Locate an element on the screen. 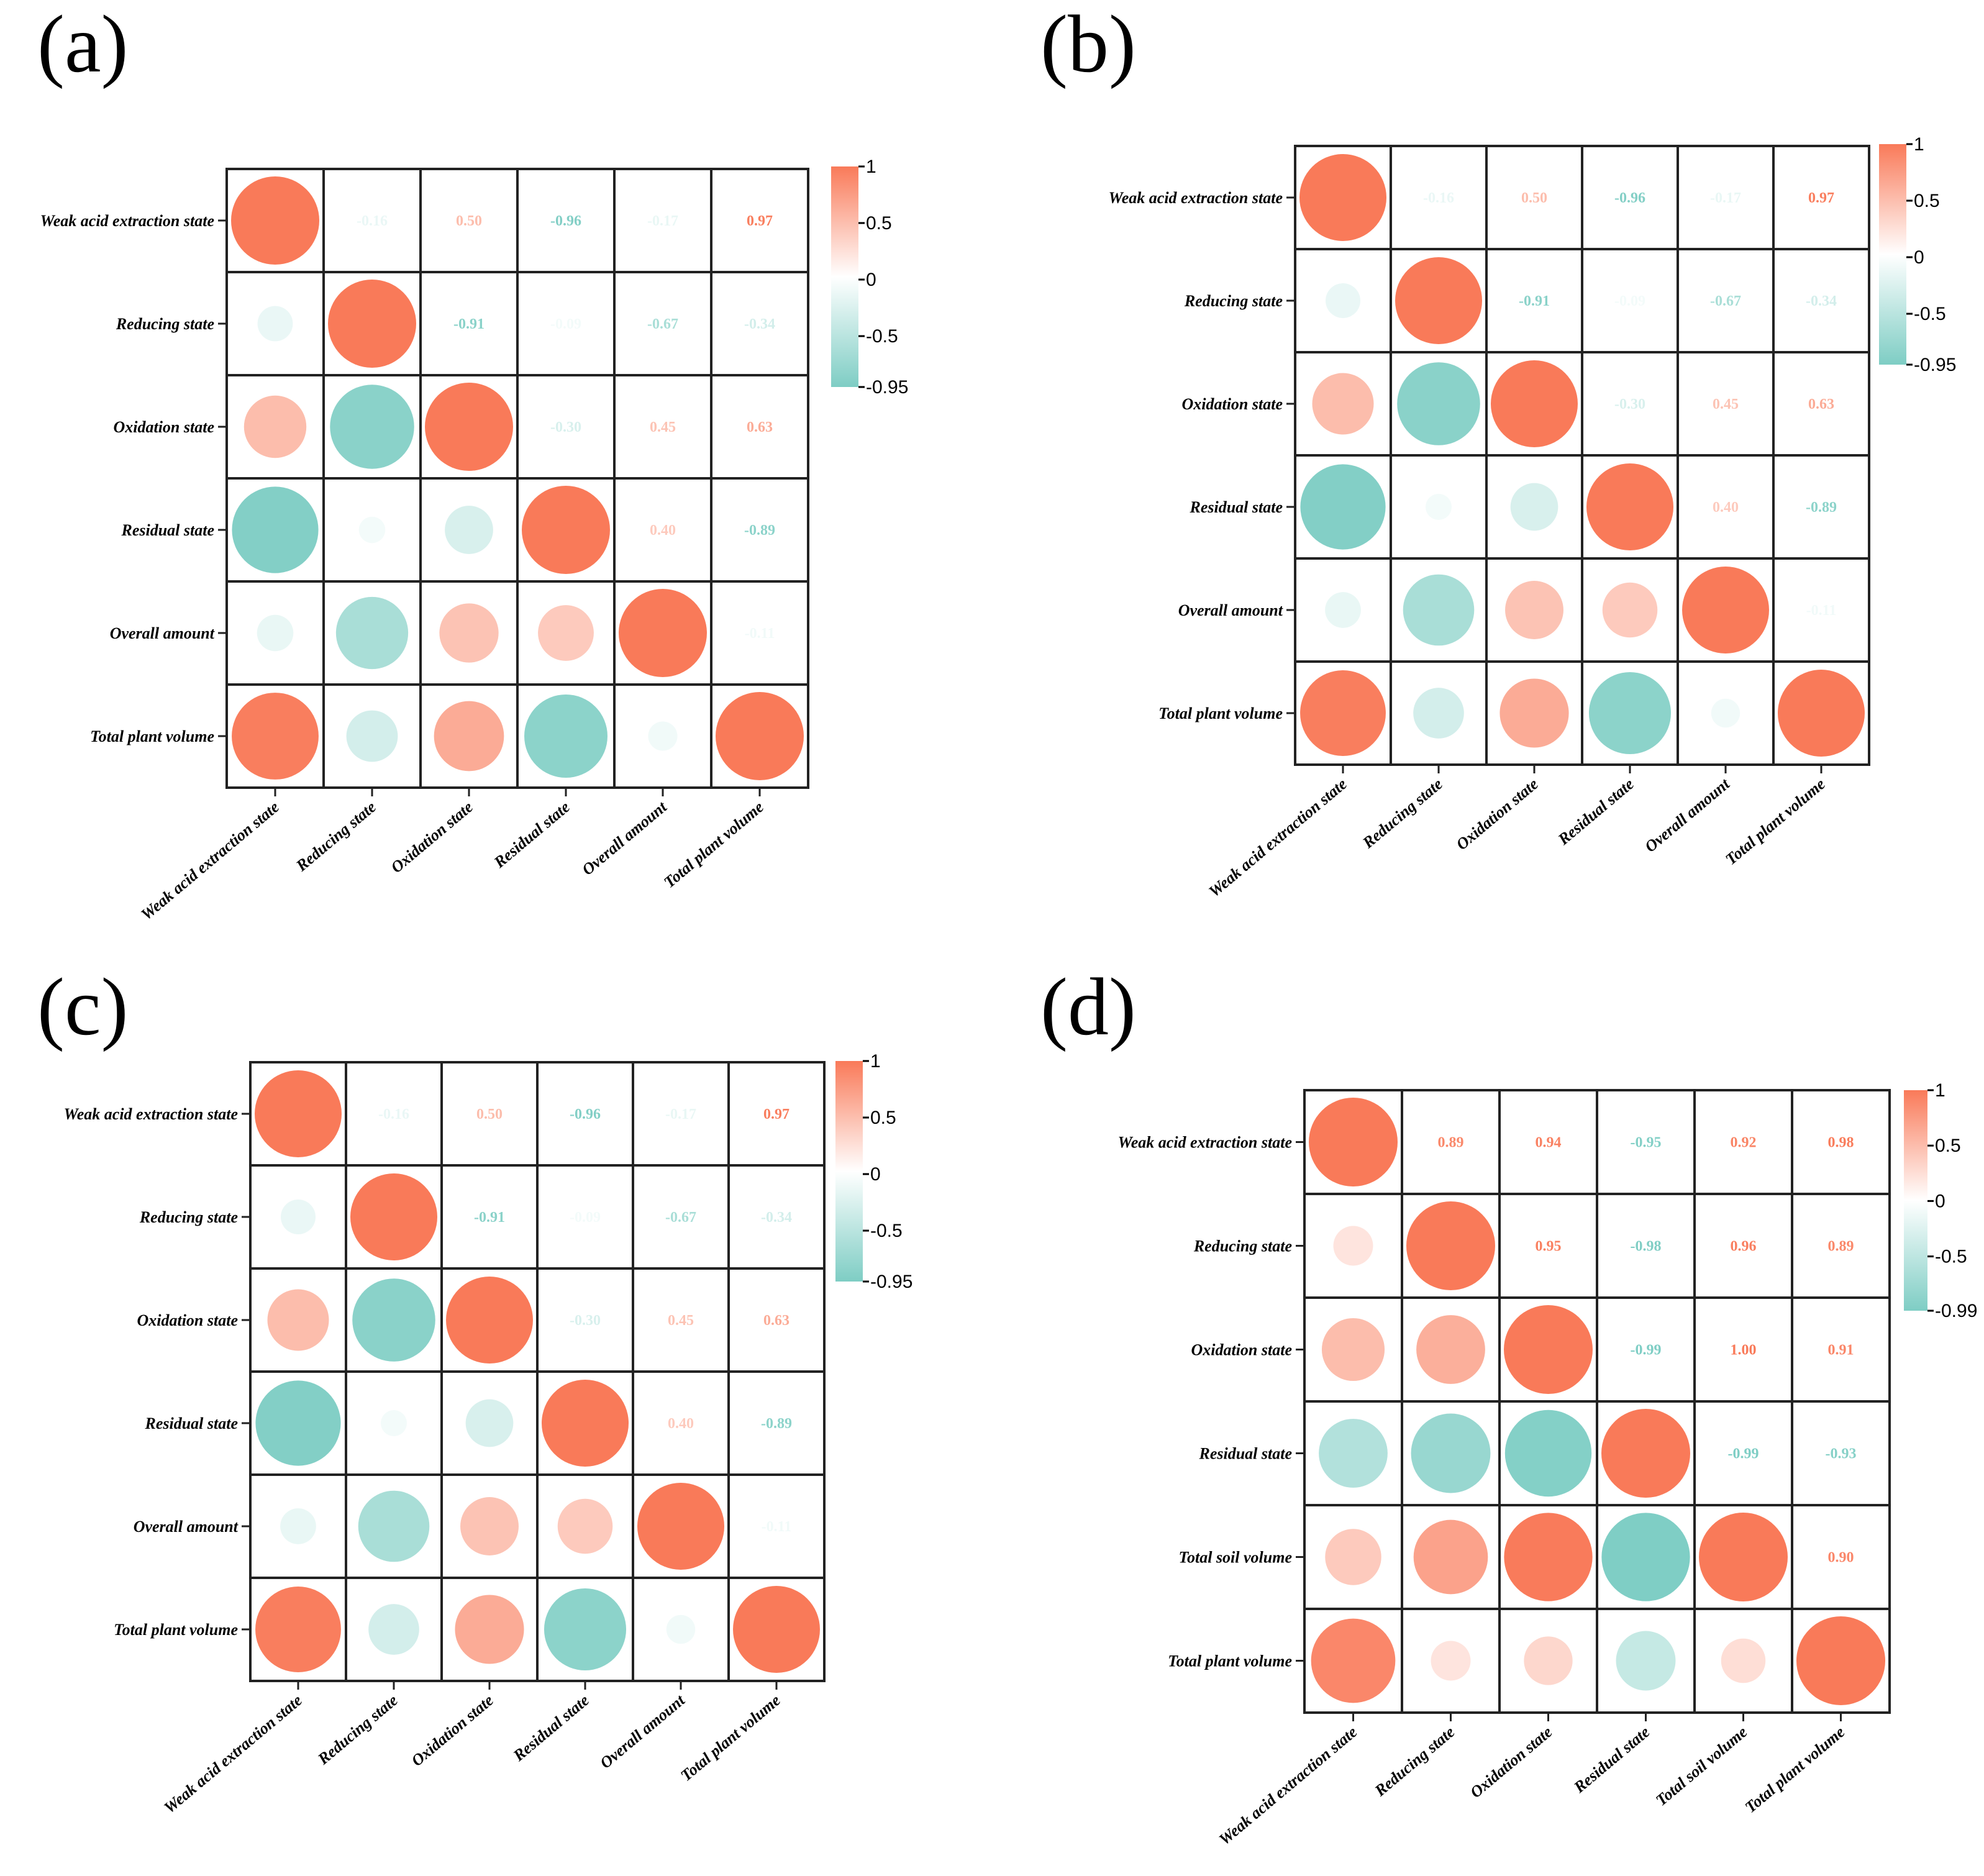  corr-value-label: -0.95 is located at coordinates (1647, 1143).